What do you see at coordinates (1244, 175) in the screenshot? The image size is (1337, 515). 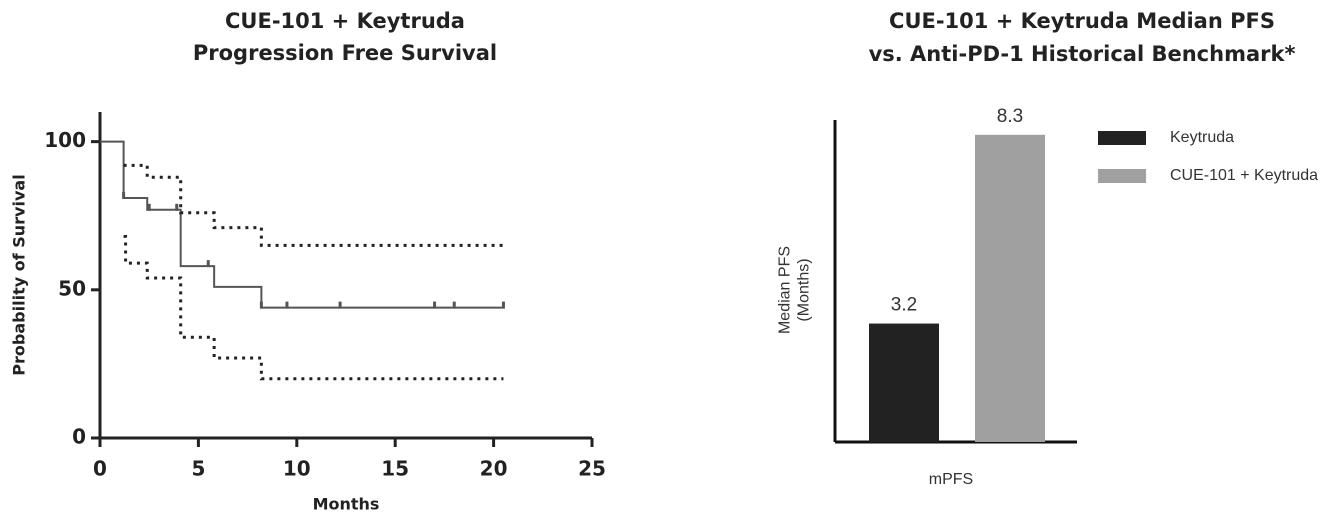 I see `legend-label: CUE-101 + Keytruda` at bounding box center [1244, 175].